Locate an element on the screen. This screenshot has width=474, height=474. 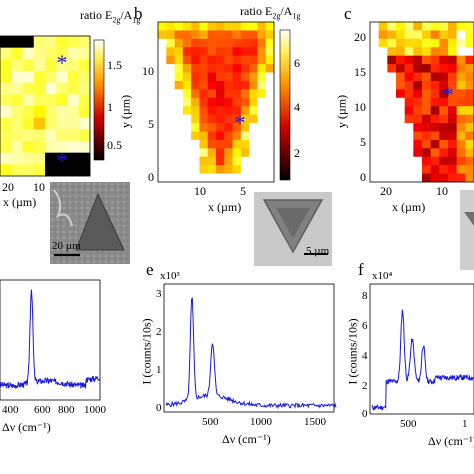
panel-d-x-tick: 400 is located at coordinates (10, 410).